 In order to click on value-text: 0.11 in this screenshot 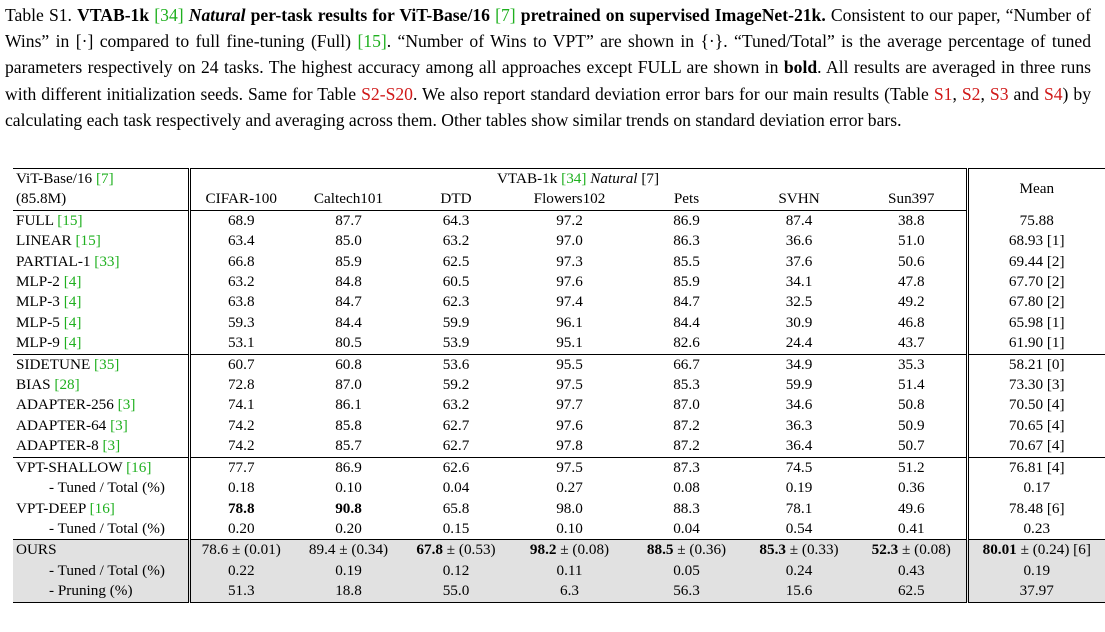, I will do `click(569, 570)`.